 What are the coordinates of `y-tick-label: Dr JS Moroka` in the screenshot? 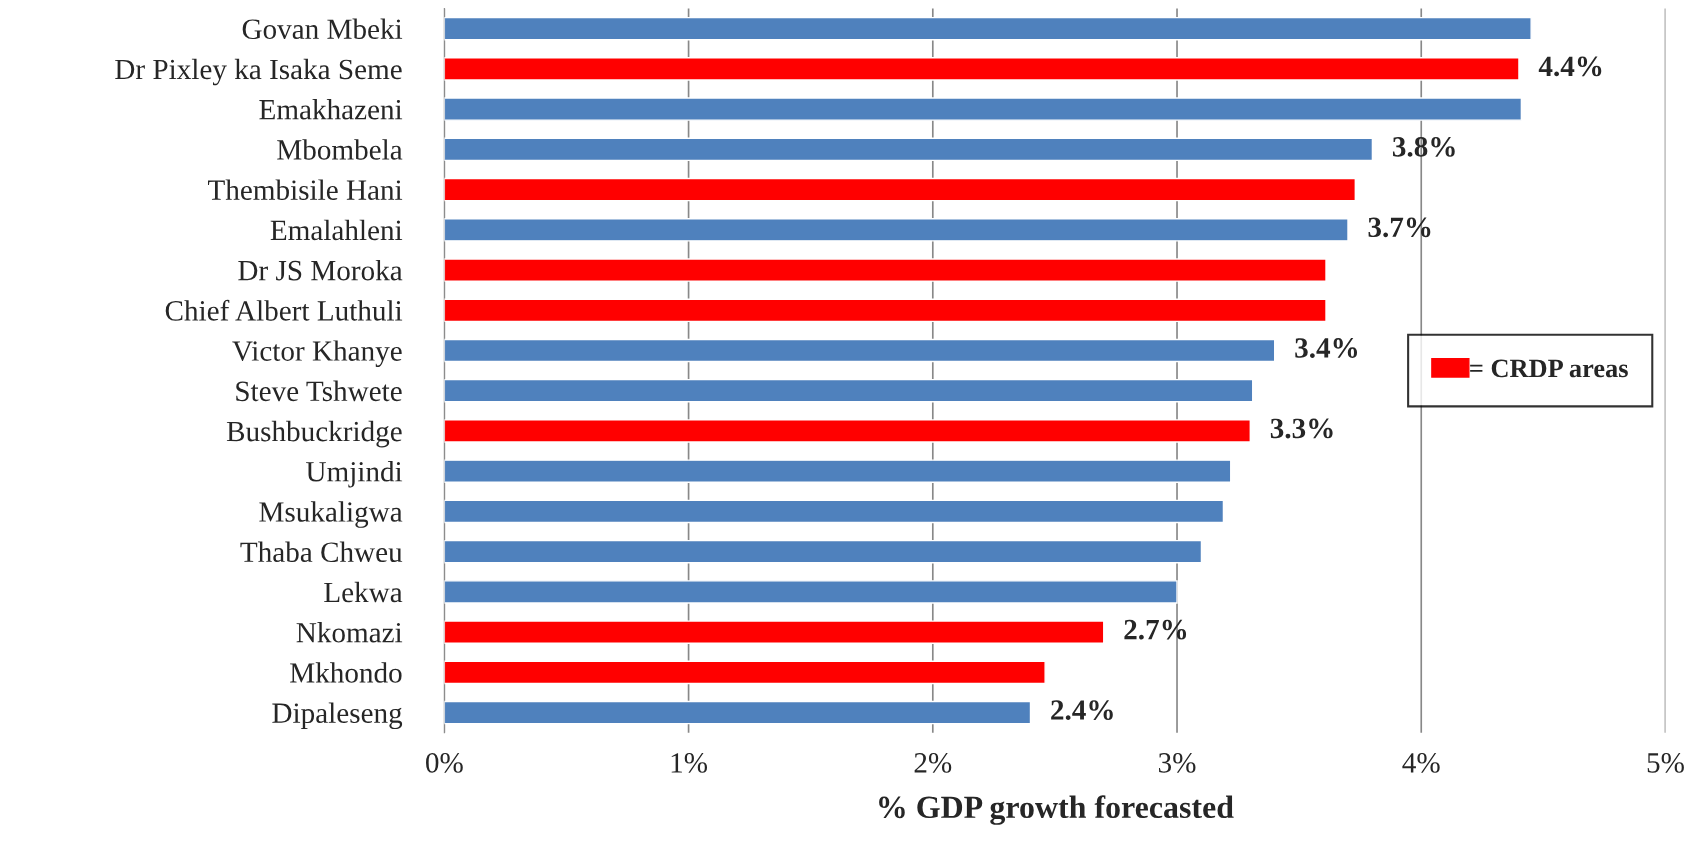 It's located at (320, 270).